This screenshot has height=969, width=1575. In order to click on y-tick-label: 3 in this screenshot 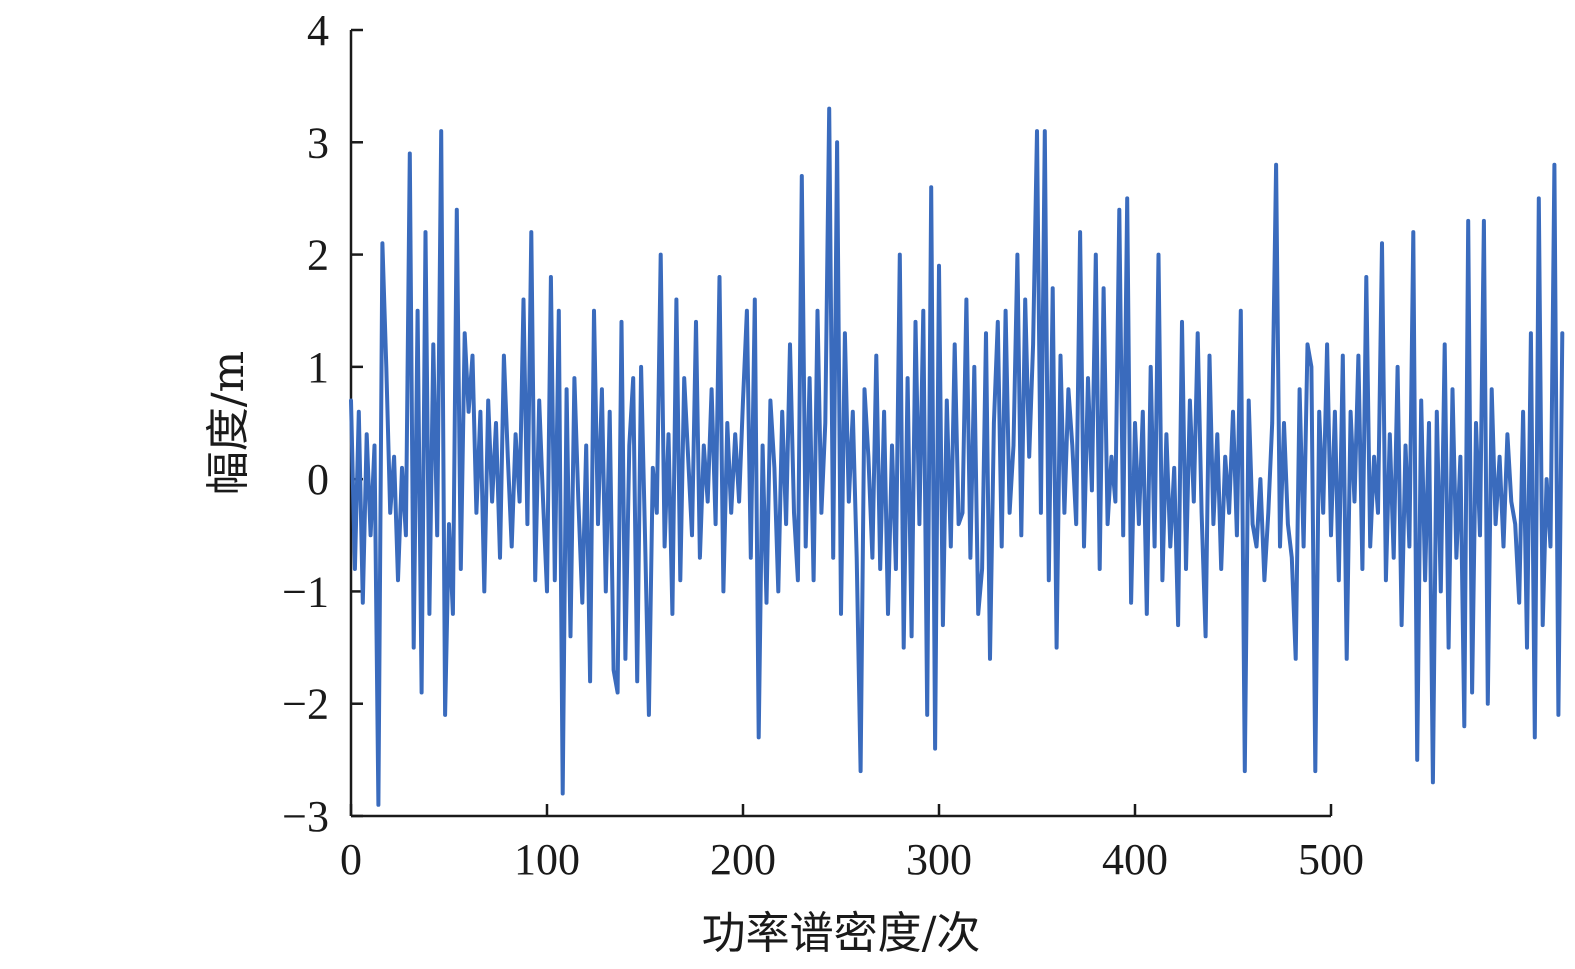, I will do `click(318, 142)`.